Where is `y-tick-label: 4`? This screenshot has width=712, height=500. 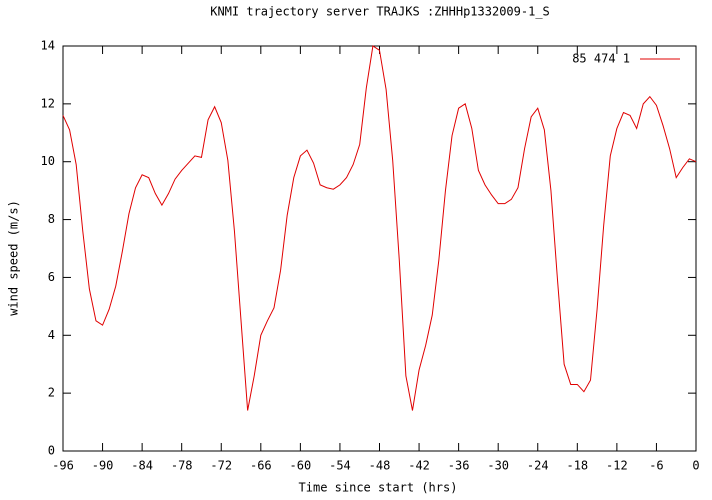
y-tick-label: 4 is located at coordinates (51, 335).